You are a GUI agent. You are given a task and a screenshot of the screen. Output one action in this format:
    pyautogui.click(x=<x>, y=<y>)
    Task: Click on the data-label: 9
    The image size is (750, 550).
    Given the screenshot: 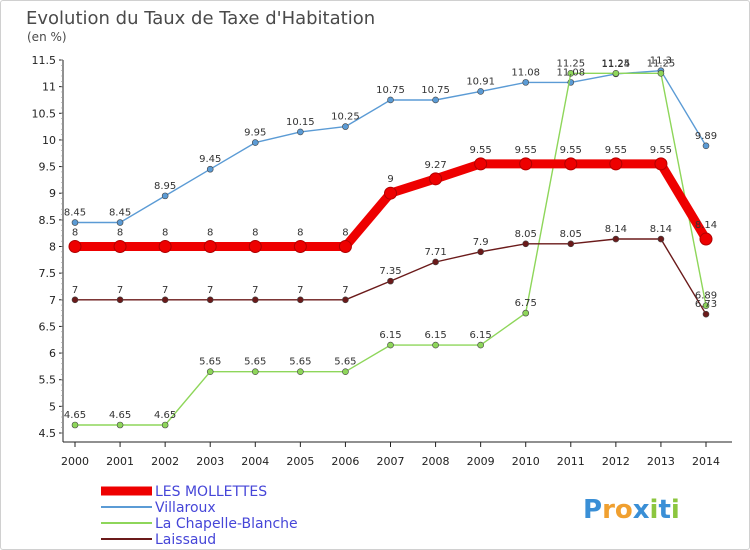 What is the action you would take?
    pyautogui.click(x=390, y=179)
    